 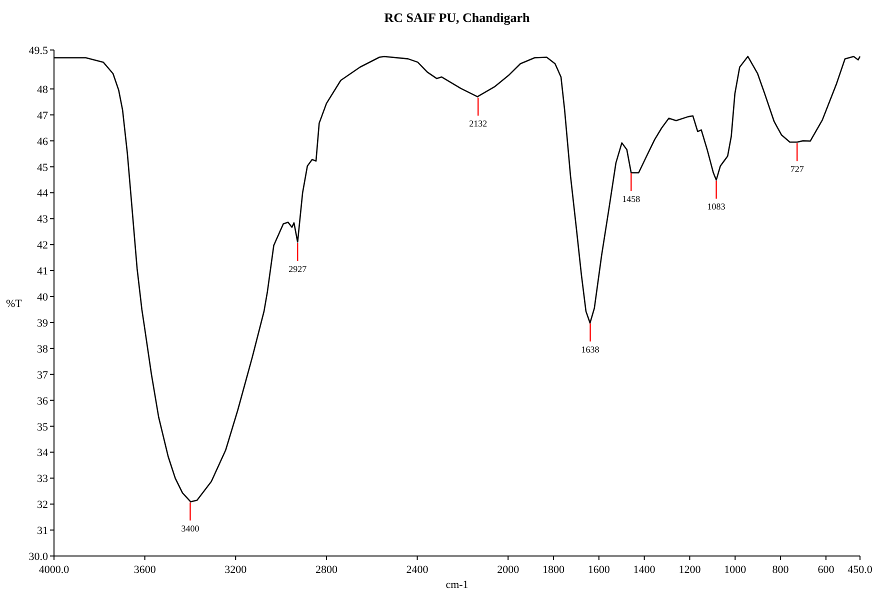 I want to click on x-tick-label: 3600, so click(x=145, y=570).